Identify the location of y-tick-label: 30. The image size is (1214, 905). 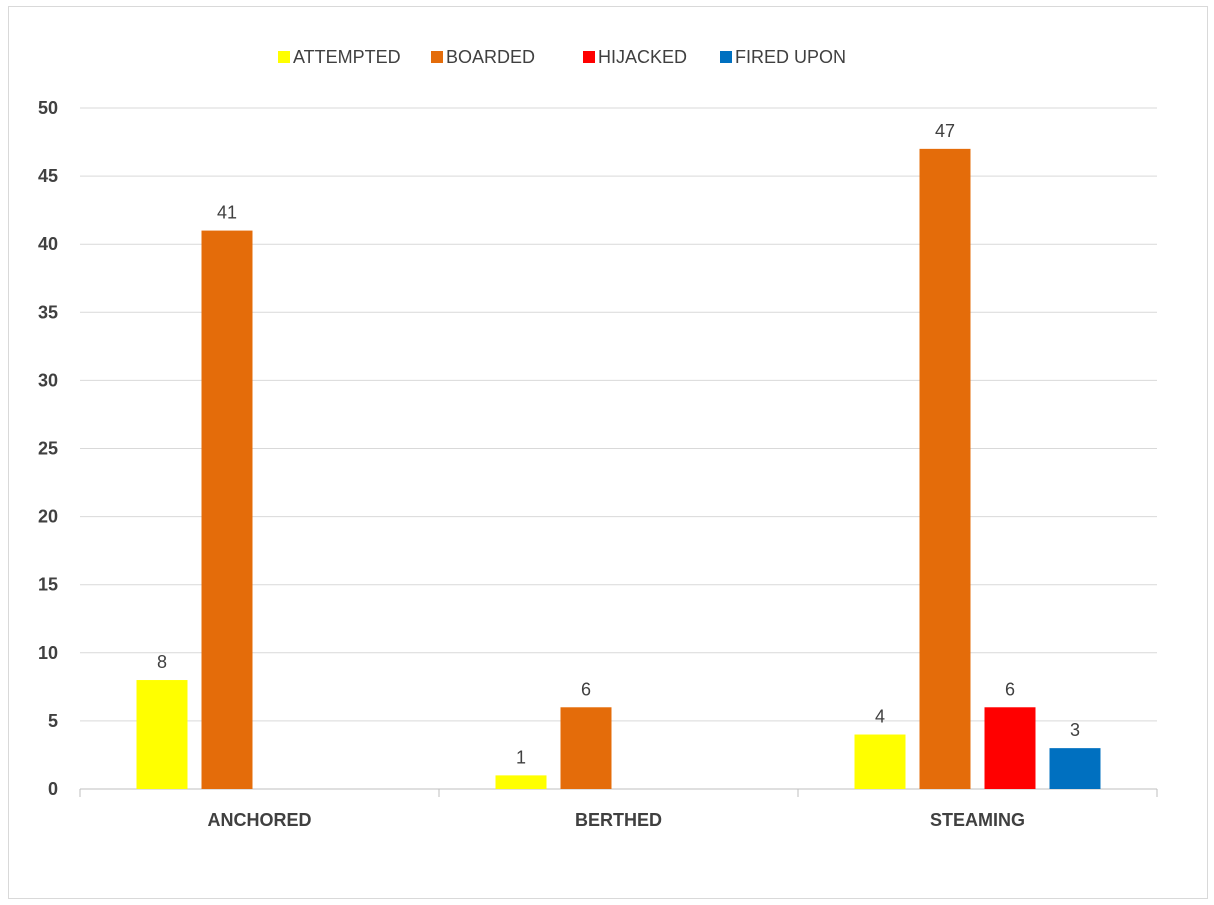
(48, 380).